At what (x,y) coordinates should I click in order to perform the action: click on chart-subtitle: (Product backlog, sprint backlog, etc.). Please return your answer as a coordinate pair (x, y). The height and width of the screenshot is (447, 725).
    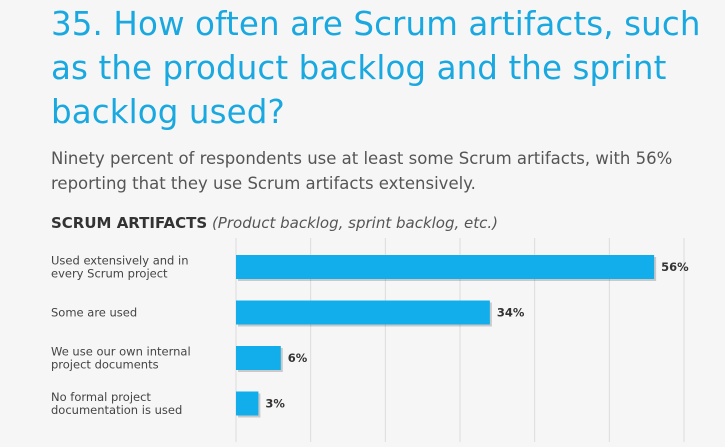
    Looking at the image, I should click on (355, 223).